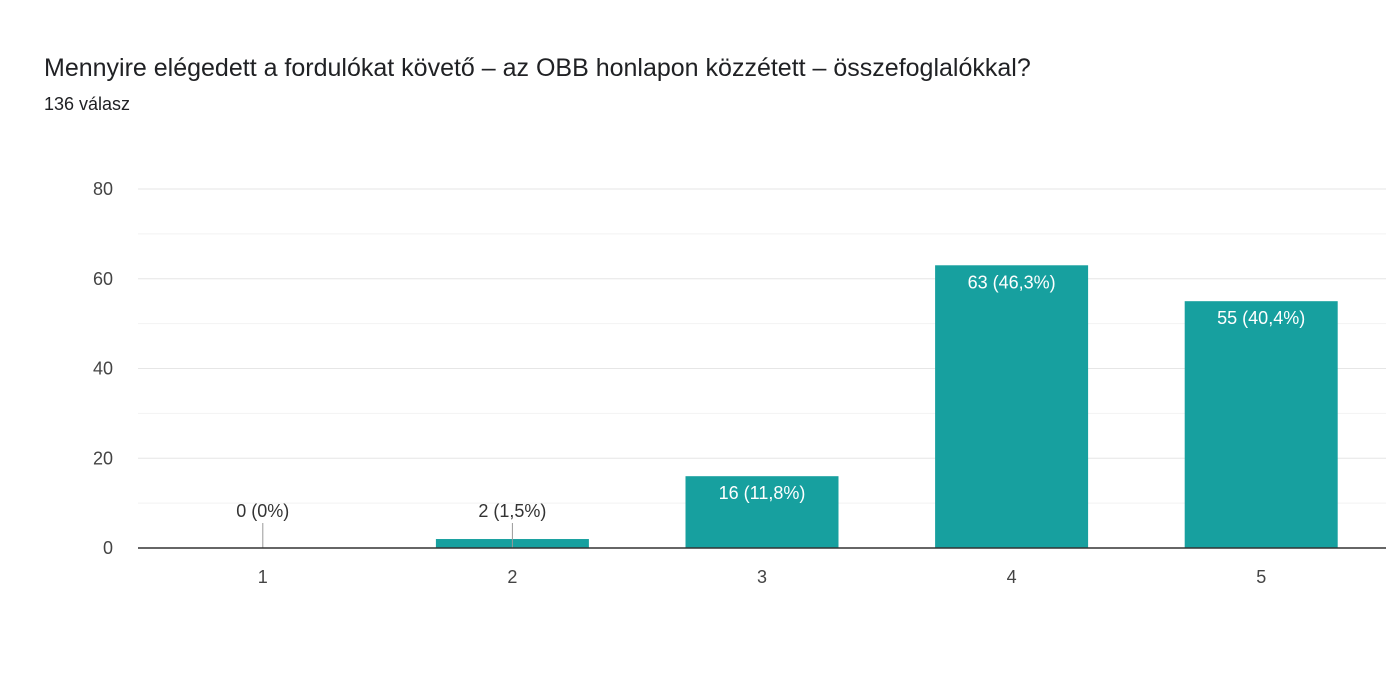  What do you see at coordinates (263, 577) in the screenshot?
I see `x-tick-label: 1` at bounding box center [263, 577].